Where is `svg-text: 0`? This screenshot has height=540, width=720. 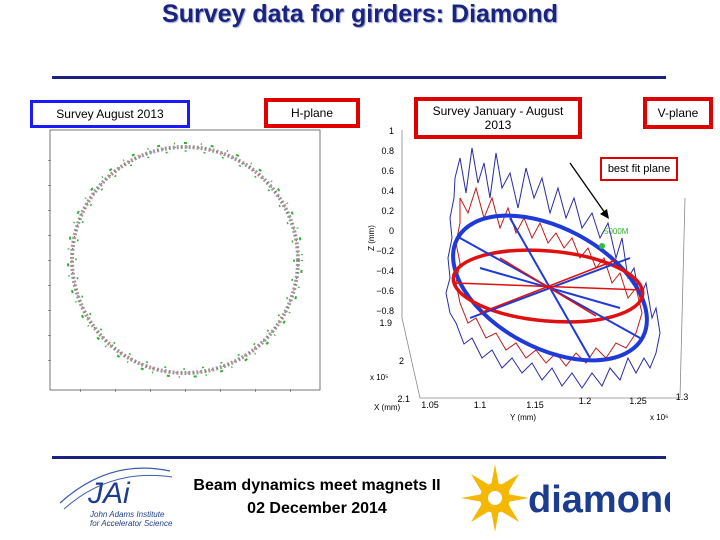
svg-text: 0 is located at coordinates (391, 231).